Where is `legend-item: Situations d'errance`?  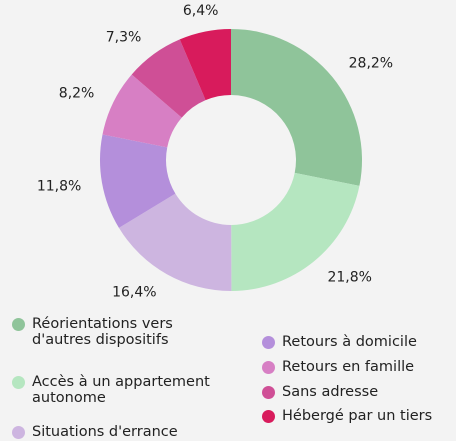
legend-item: Situations d'errance is located at coordinates (95, 432).